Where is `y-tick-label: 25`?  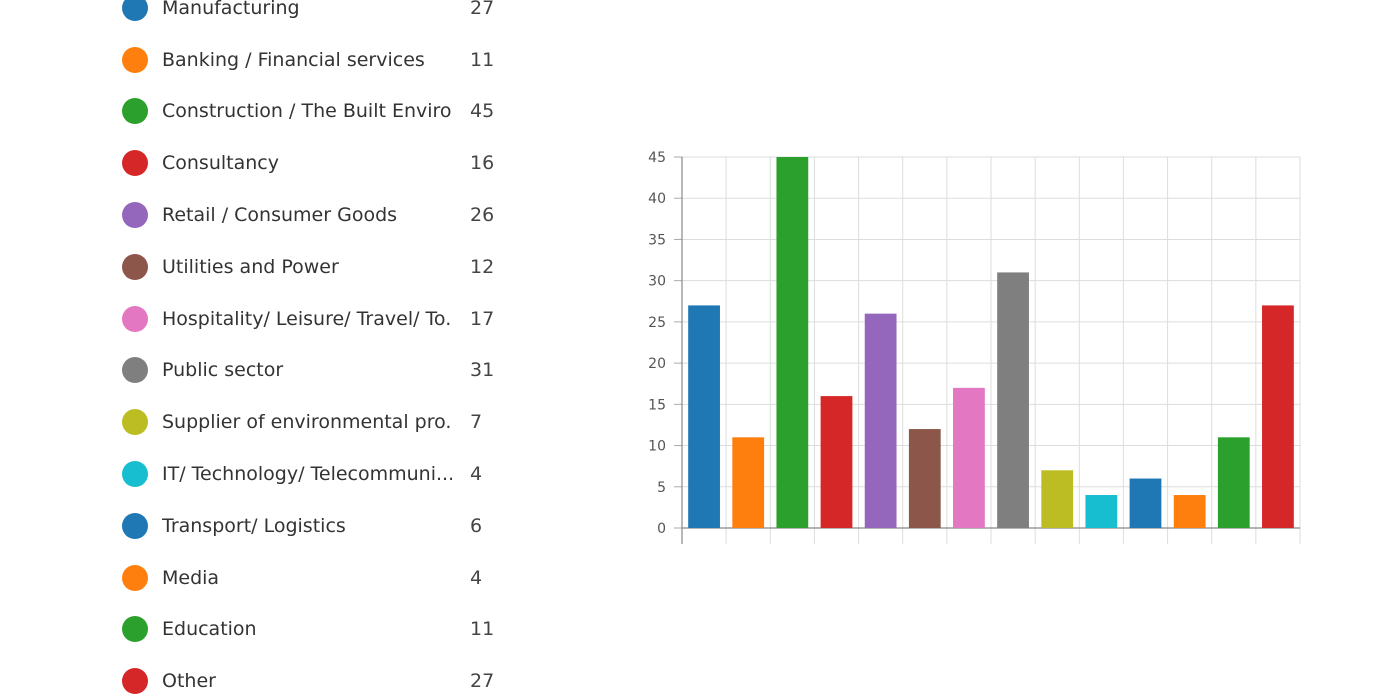 y-tick-label: 25 is located at coordinates (657, 323).